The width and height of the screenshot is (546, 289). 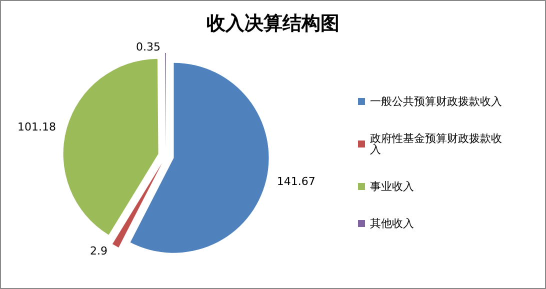 What do you see at coordinates (392, 186) in the screenshot?
I see `legend-label: 事业收入` at bounding box center [392, 186].